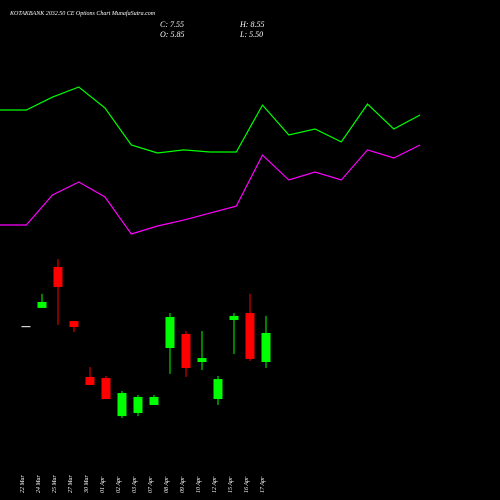  What do you see at coordinates (263, 484) in the screenshot?
I see `x-tick-label: 17 Apr` at bounding box center [263, 484].